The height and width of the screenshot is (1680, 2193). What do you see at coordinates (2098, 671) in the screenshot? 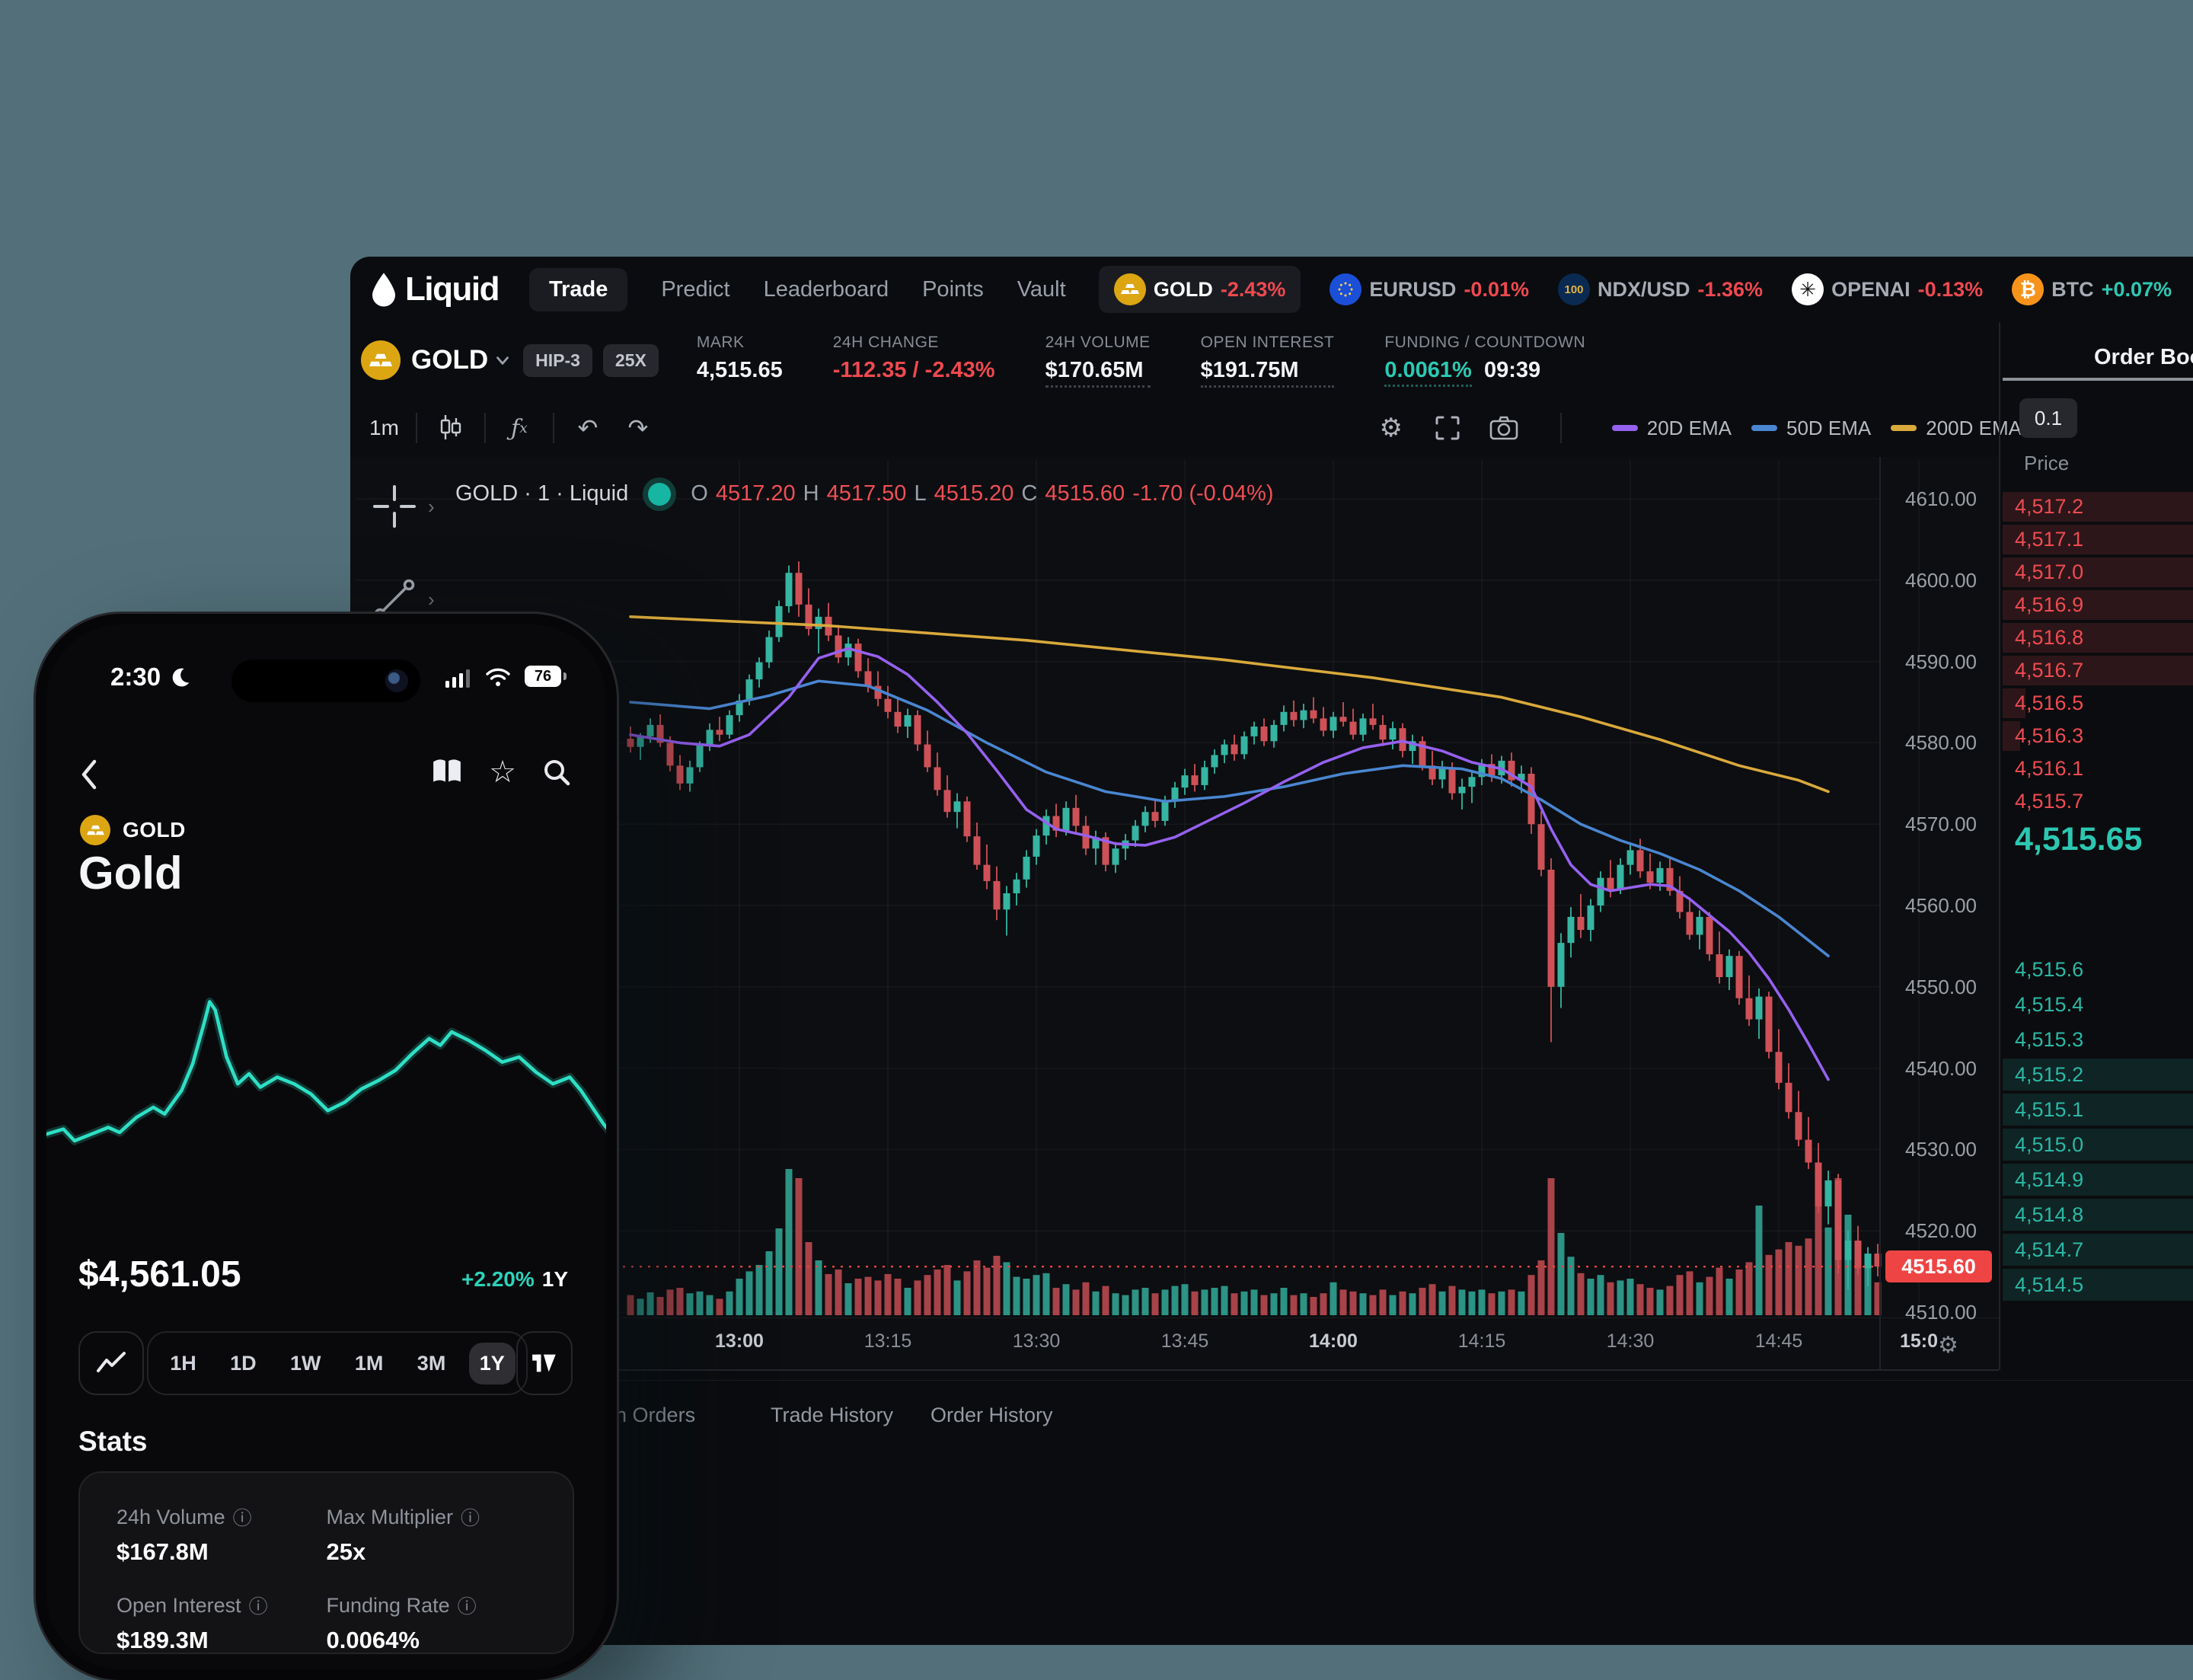
I see `ask-row: 4,516.7` at bounding box center [2098, 671].